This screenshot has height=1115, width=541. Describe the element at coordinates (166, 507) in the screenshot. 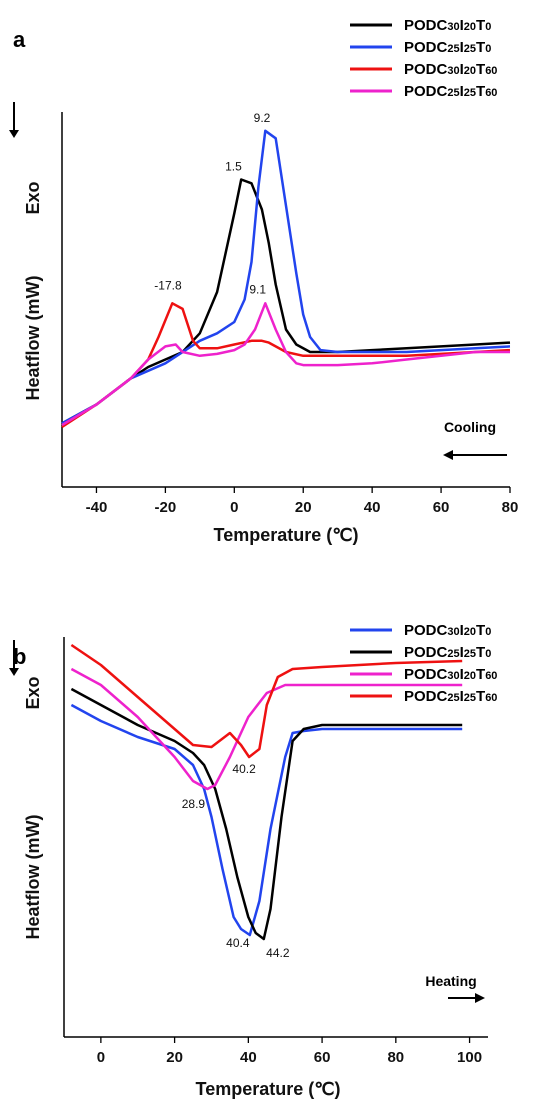

I see `x-tick-label: -20` at that location.